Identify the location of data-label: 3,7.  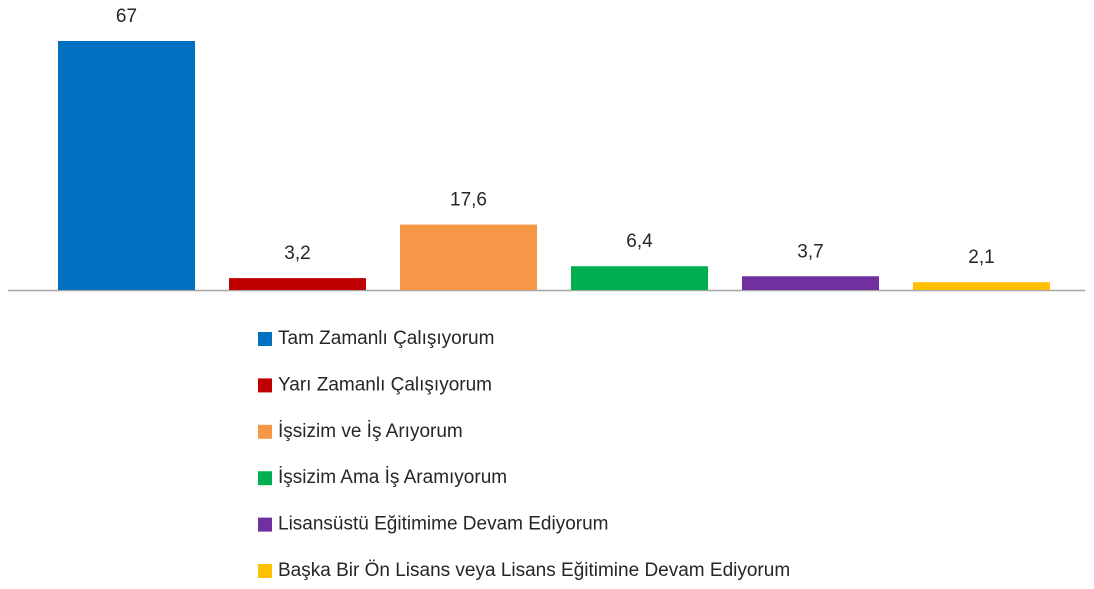
(810, 251).